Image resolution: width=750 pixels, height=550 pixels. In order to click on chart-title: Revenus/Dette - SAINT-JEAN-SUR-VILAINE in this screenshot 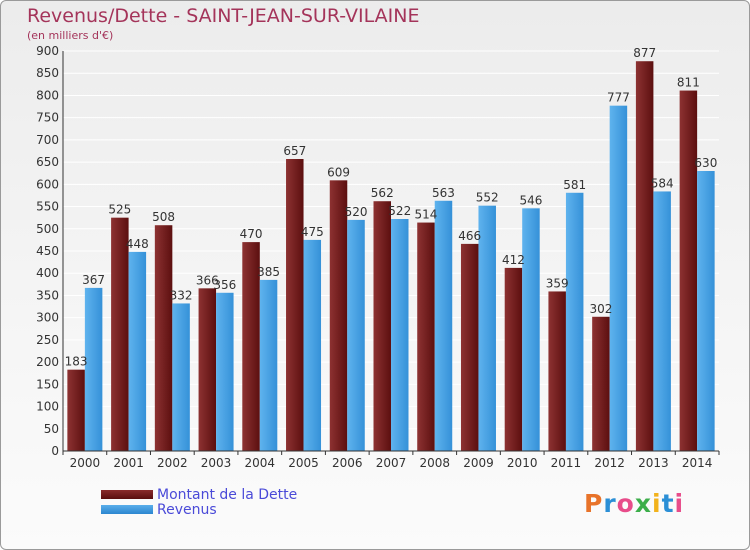, I will do `click(223, 16)`.